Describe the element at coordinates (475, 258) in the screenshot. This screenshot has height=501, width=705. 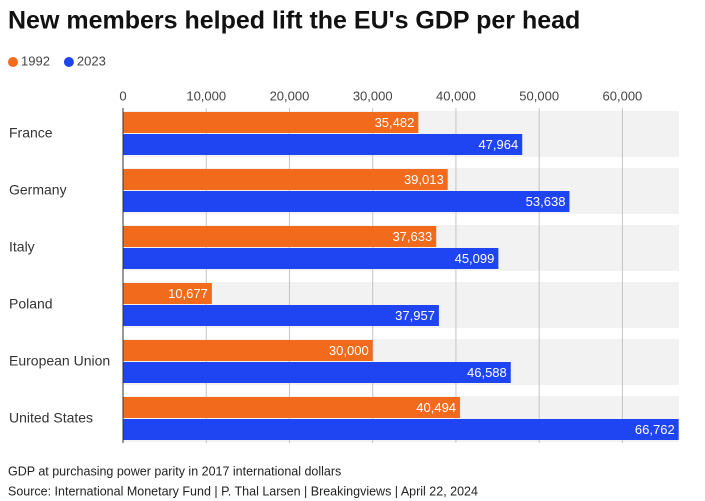
I see `value-label: 45,099` at that location.